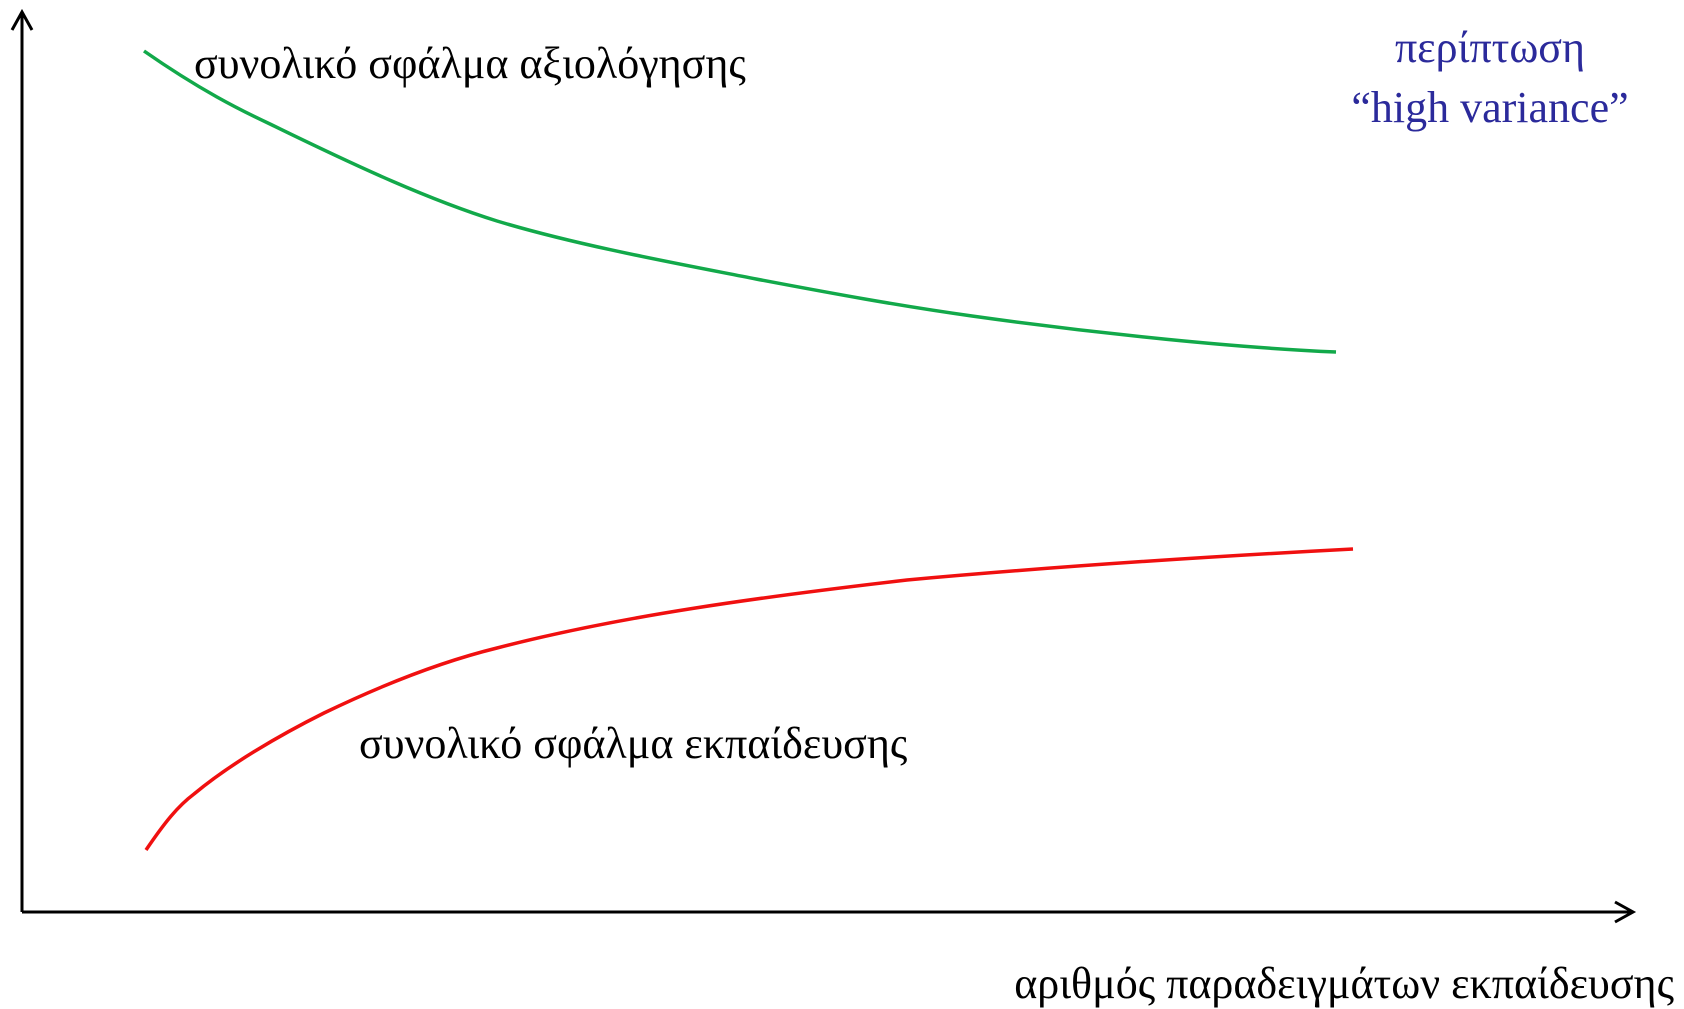 The image size is (1684, 1009). What do you see at coordinates (1489, 107) in the screenshot?
I see `case-label: “high variance”` at bounding box center [1489, 107].